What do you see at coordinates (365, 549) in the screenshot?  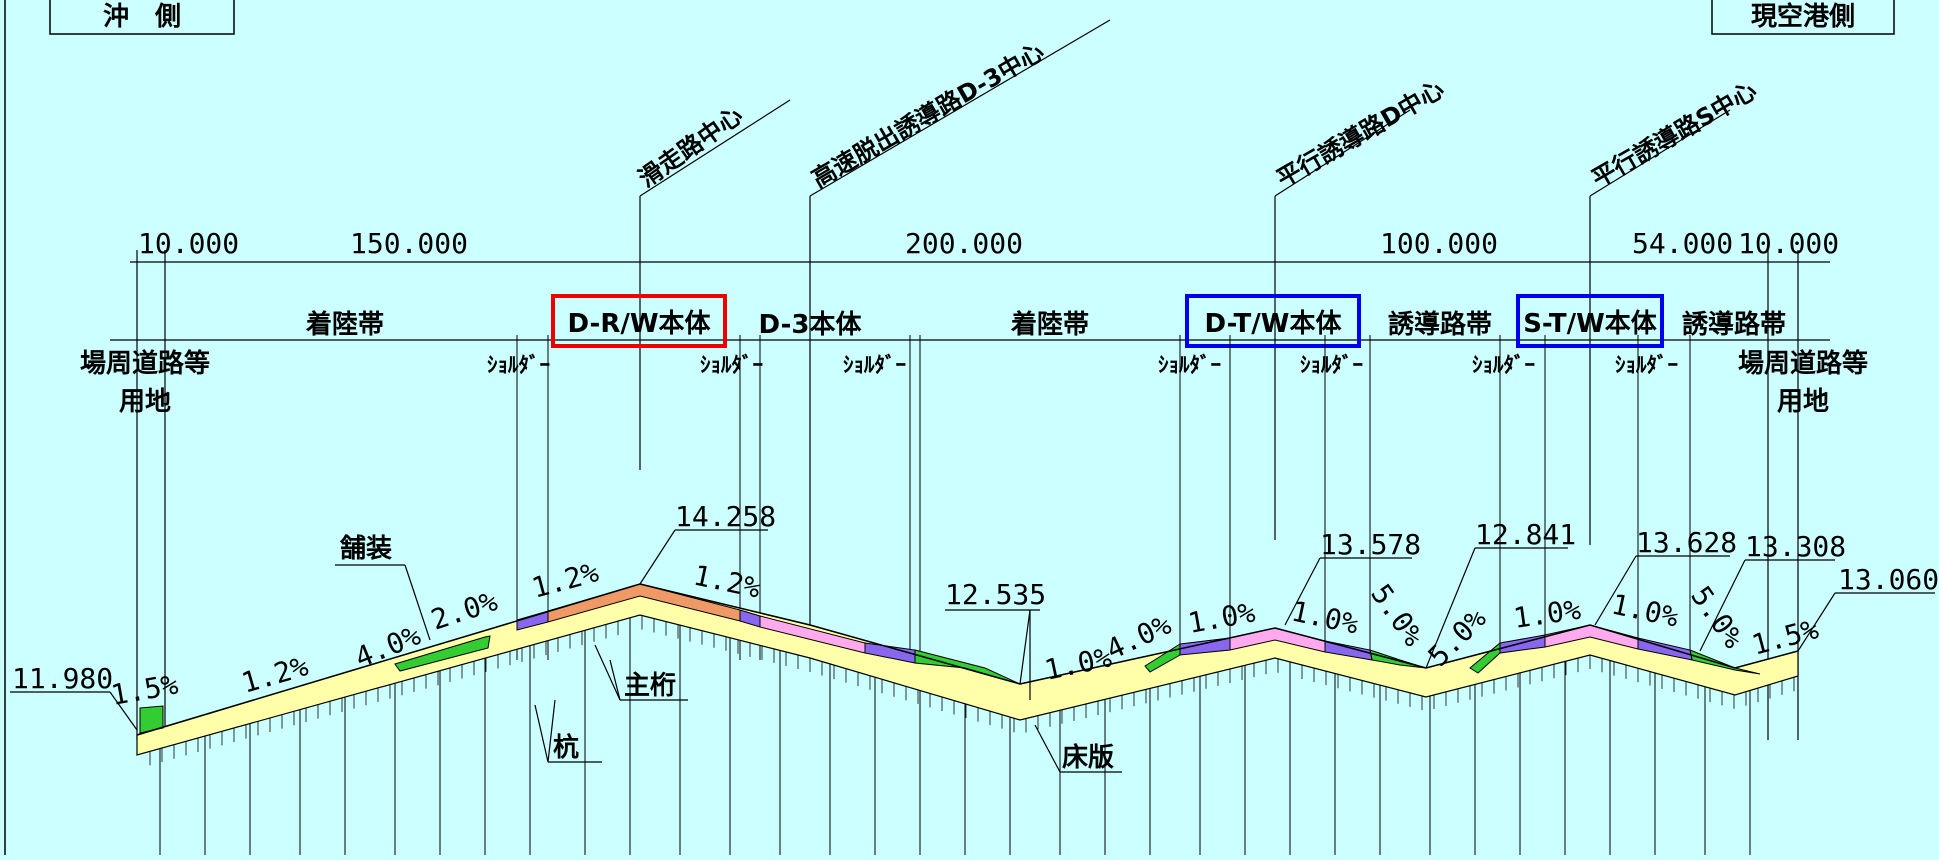 I see `pavement-label: 舗装` at bounding box center [365, 549].